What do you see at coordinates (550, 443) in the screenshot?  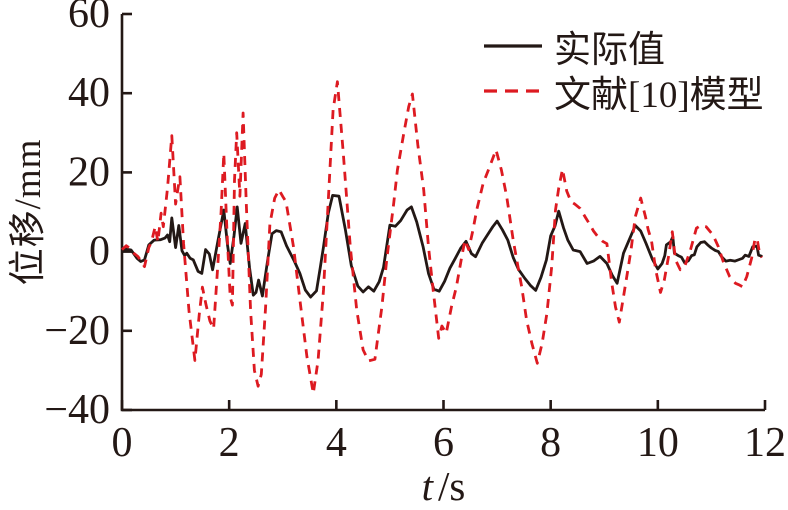 I see `x-tick-label: 8` at bounding box center [550, 443].